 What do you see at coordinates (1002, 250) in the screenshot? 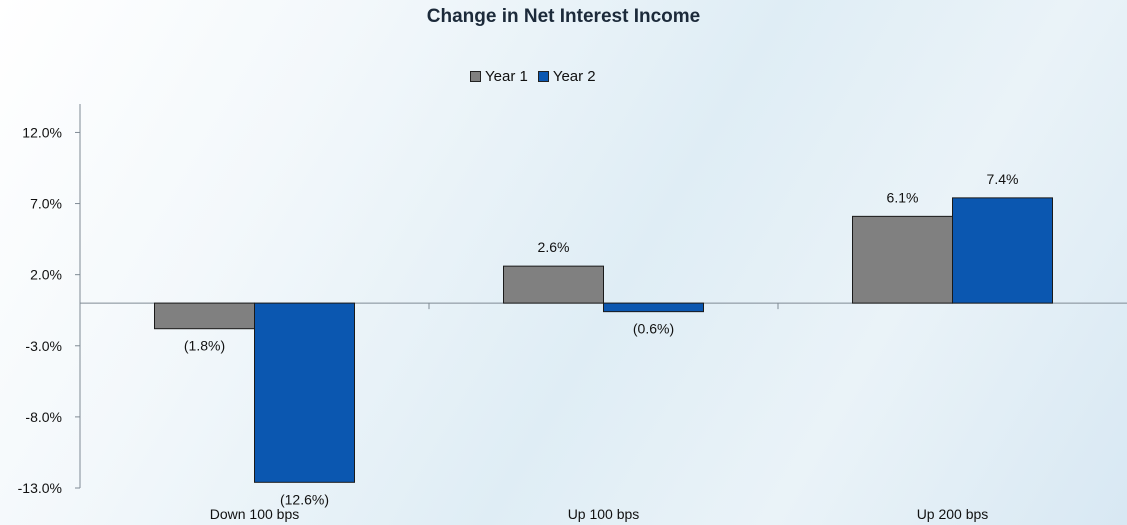
I see `bar-year-2-up-200-bps` at bounding box center [1002, 250].